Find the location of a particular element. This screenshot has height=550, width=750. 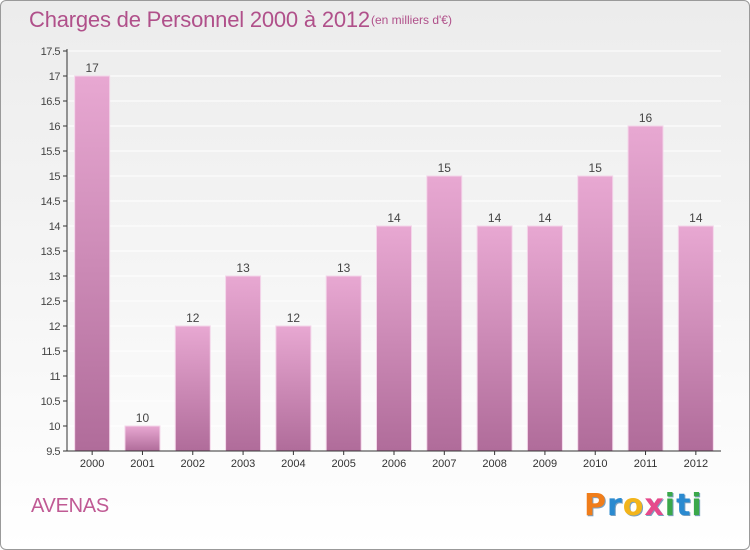

x-tick-label: 2002 is located at coordinates (193, 464).